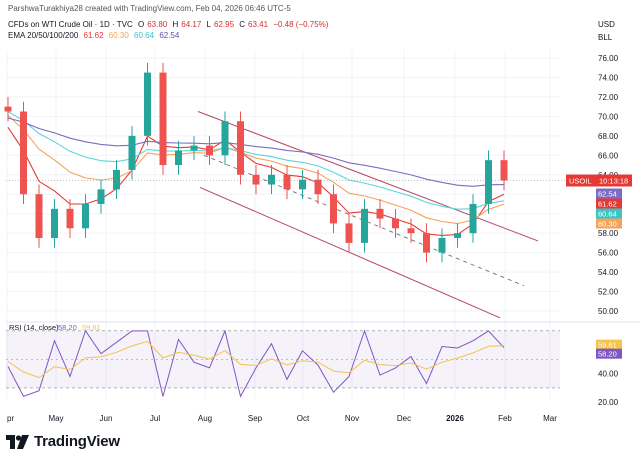 The width and height of the screenshot is (640, 459). What do you see at coordinates (256, 359) in the screenshot?
I see `rsi-ma-line` at bounding box center [256, 359].